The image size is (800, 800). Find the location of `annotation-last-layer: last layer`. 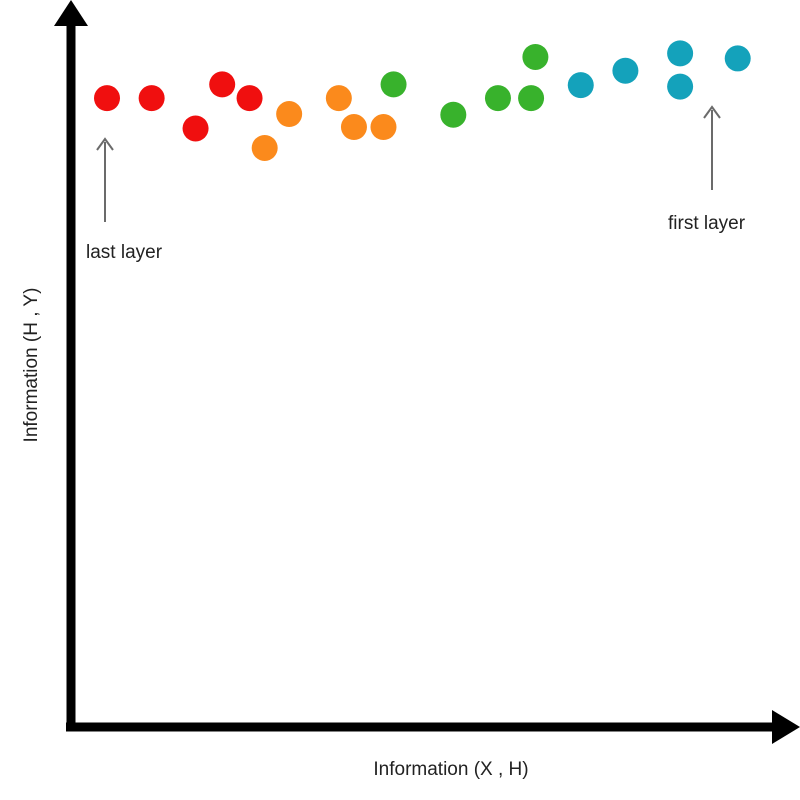

annotation-last-layer: last layer is located at coordinates (124, 252).